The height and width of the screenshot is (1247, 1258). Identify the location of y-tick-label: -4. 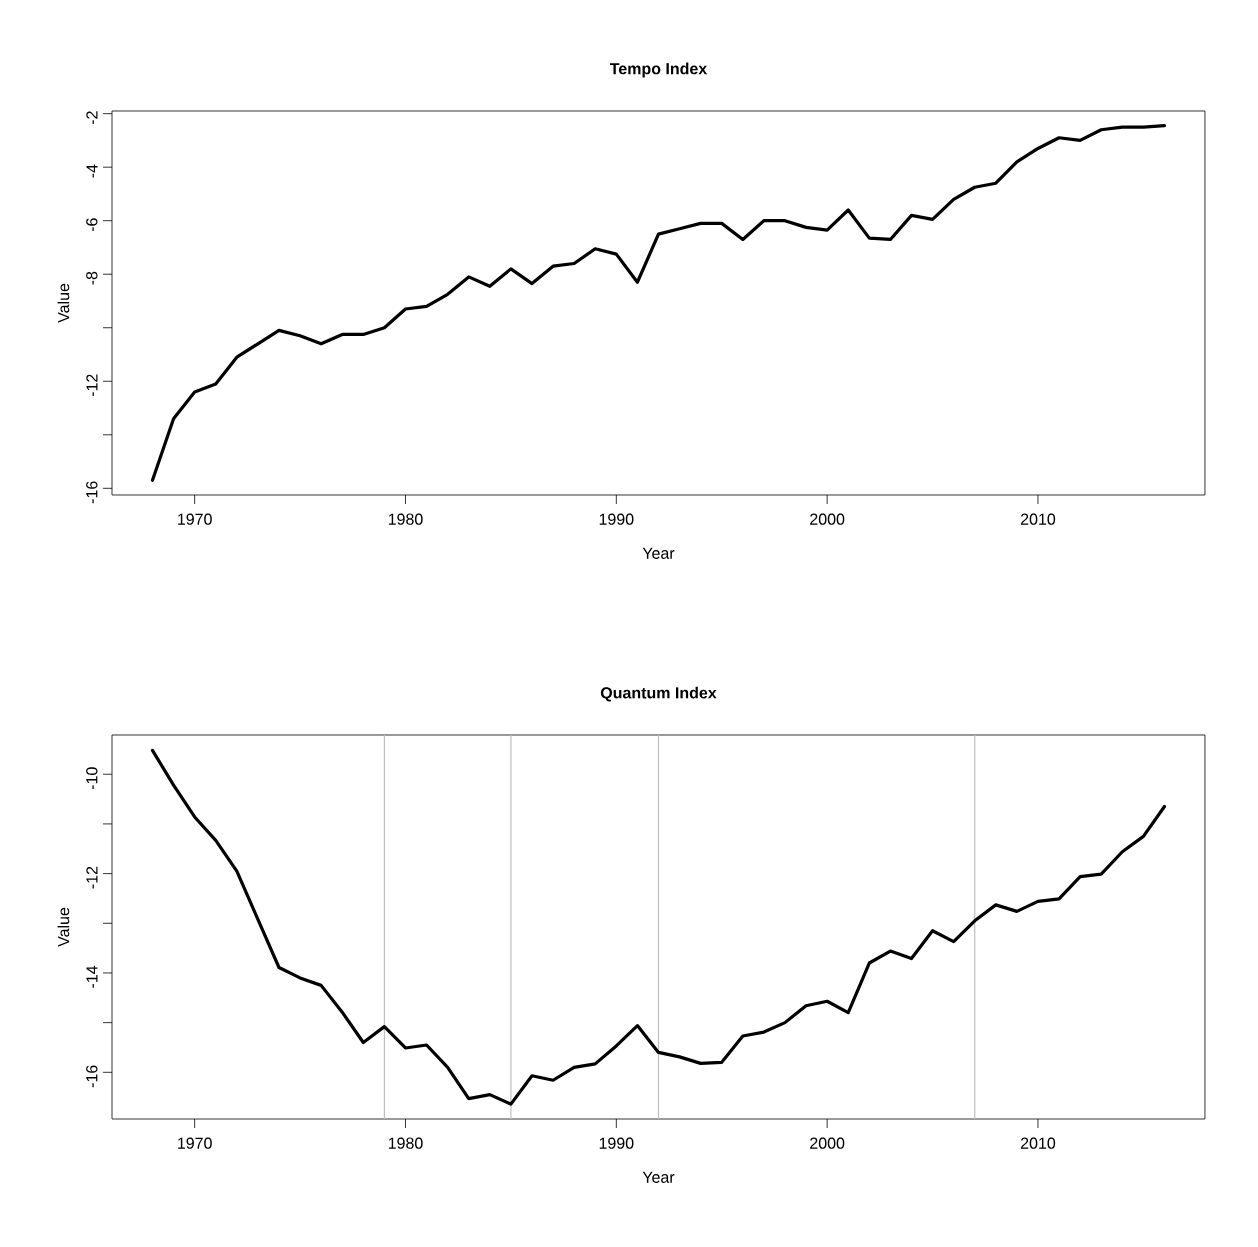
(92, 171).